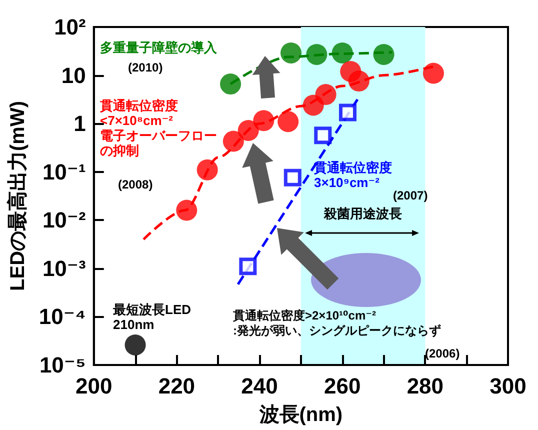 This screenshot has height=430, width=538. I want to click on annotation: (2010), so click(145, 67).